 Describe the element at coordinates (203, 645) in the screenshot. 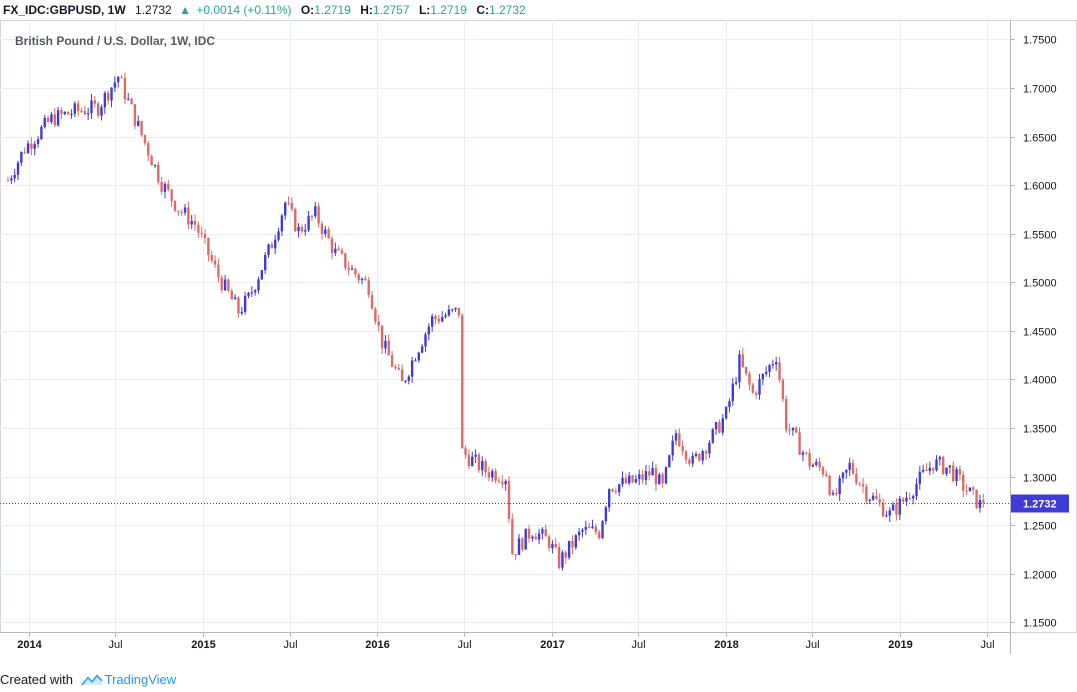

I see `x-tick-label: 2015` at that location.